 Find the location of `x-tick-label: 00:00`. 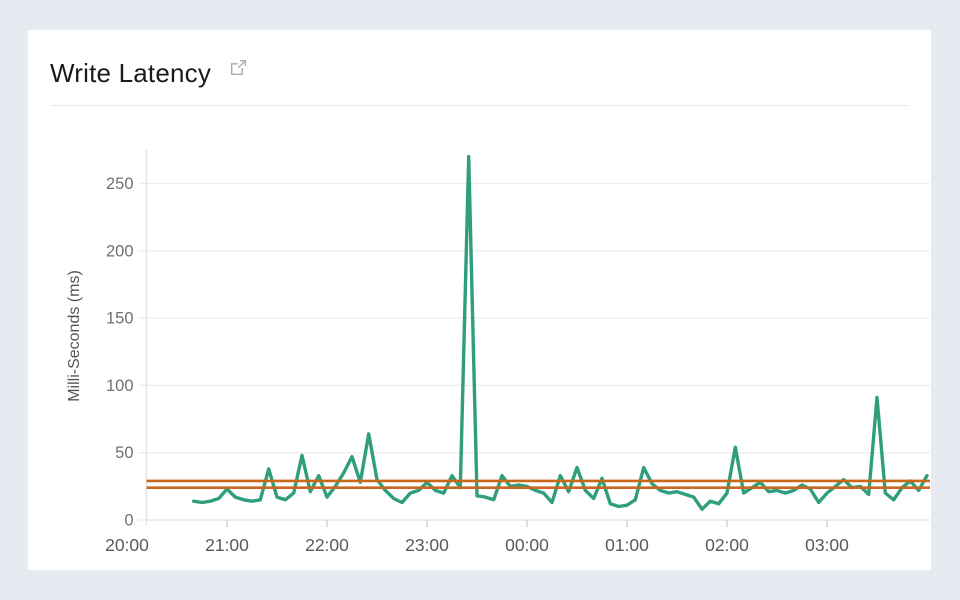

x-tick-label: 00:00 is located at coordinates (527, 545).